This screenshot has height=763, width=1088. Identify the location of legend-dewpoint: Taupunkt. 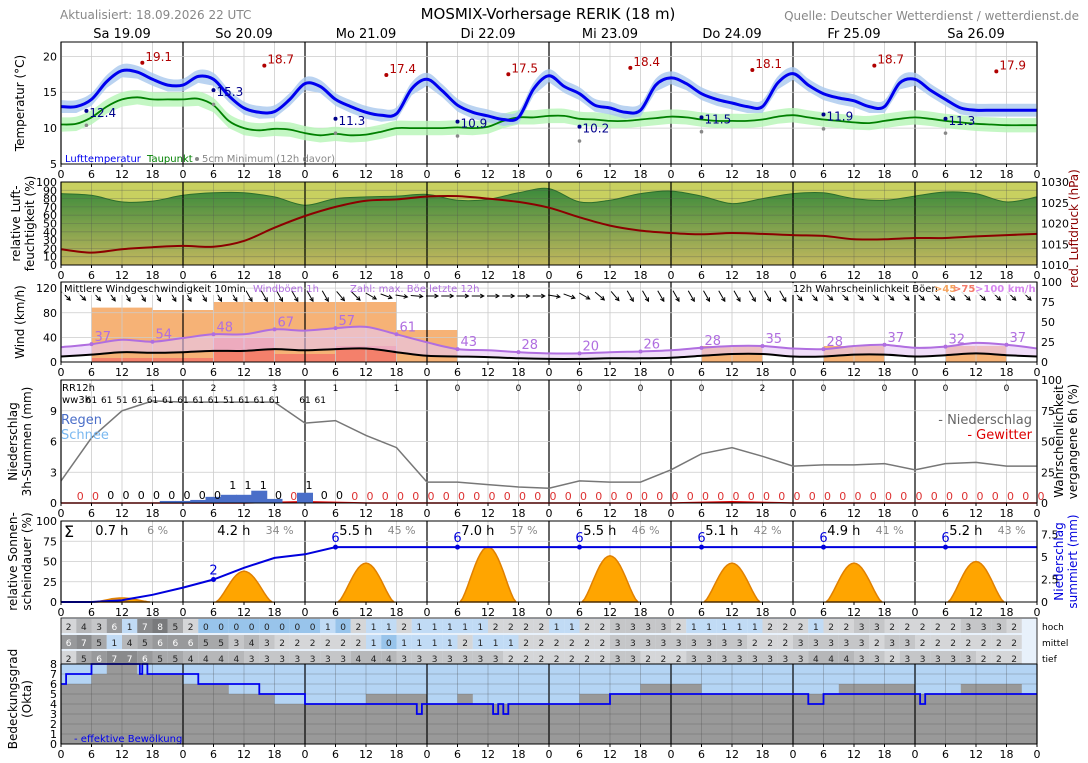
(169, 159).